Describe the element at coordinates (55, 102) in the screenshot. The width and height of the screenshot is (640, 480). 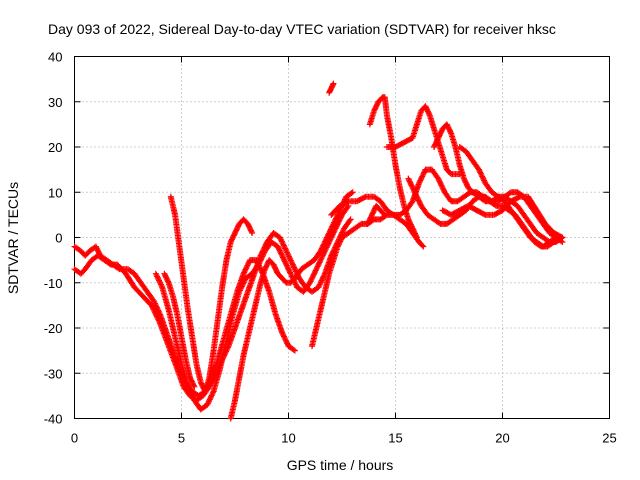
I see `y-tick-label: 30` at that location.